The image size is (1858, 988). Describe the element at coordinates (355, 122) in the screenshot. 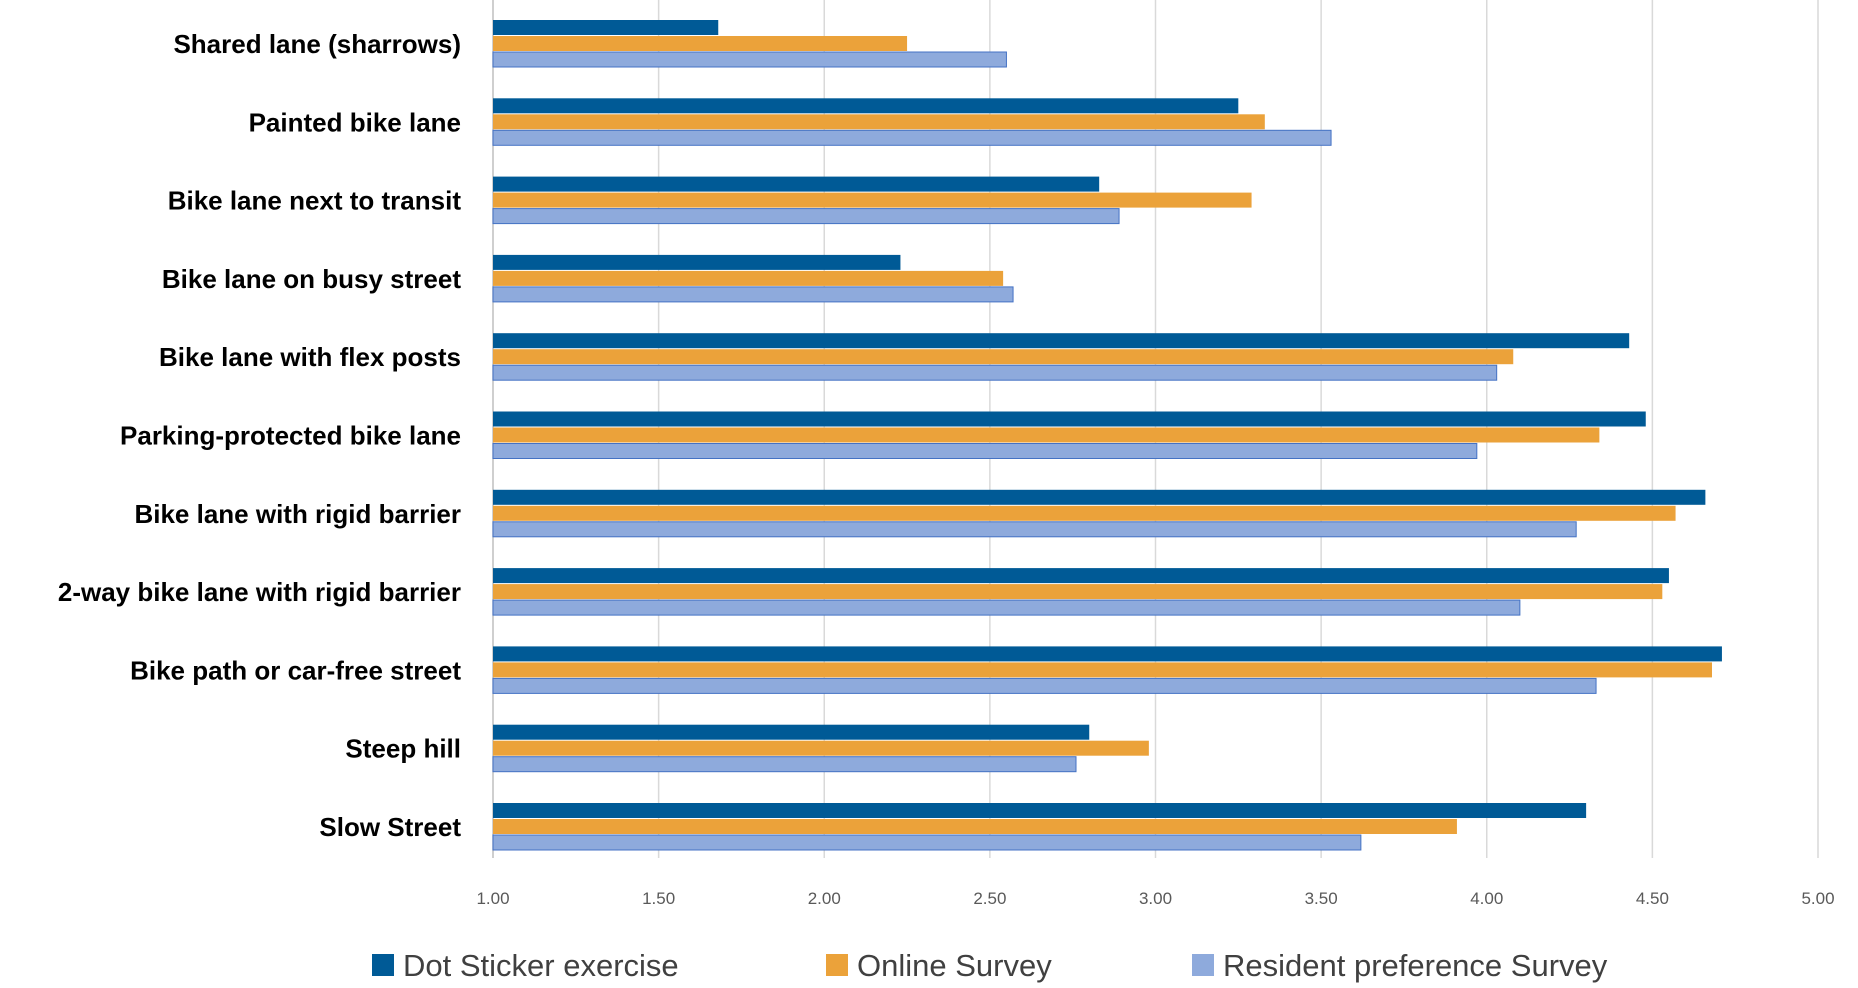

I see `category-label-2: Painted bike lane` at that location.